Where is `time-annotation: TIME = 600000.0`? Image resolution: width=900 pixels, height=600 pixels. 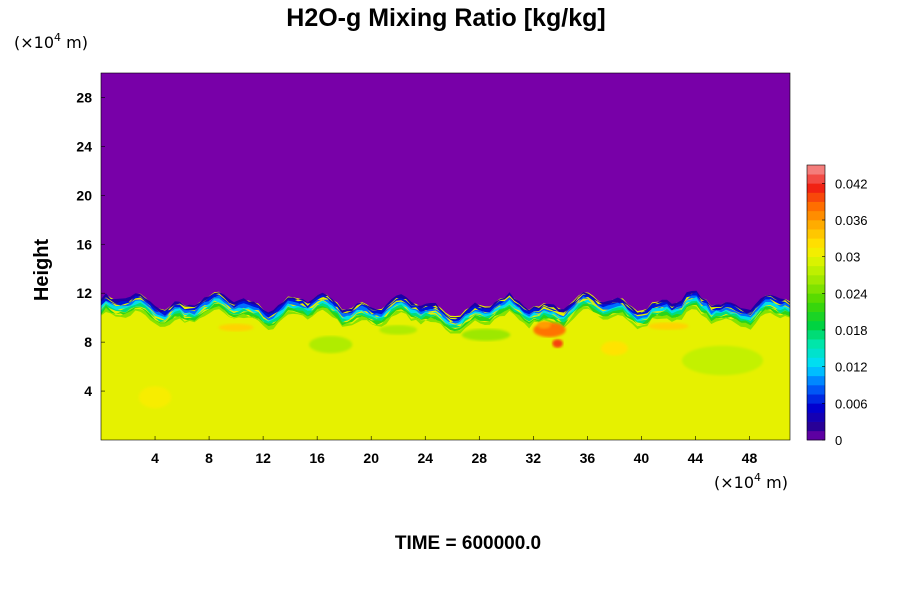 time-annotation: TIME = 600000.0 is located at coordinates (468, 543).